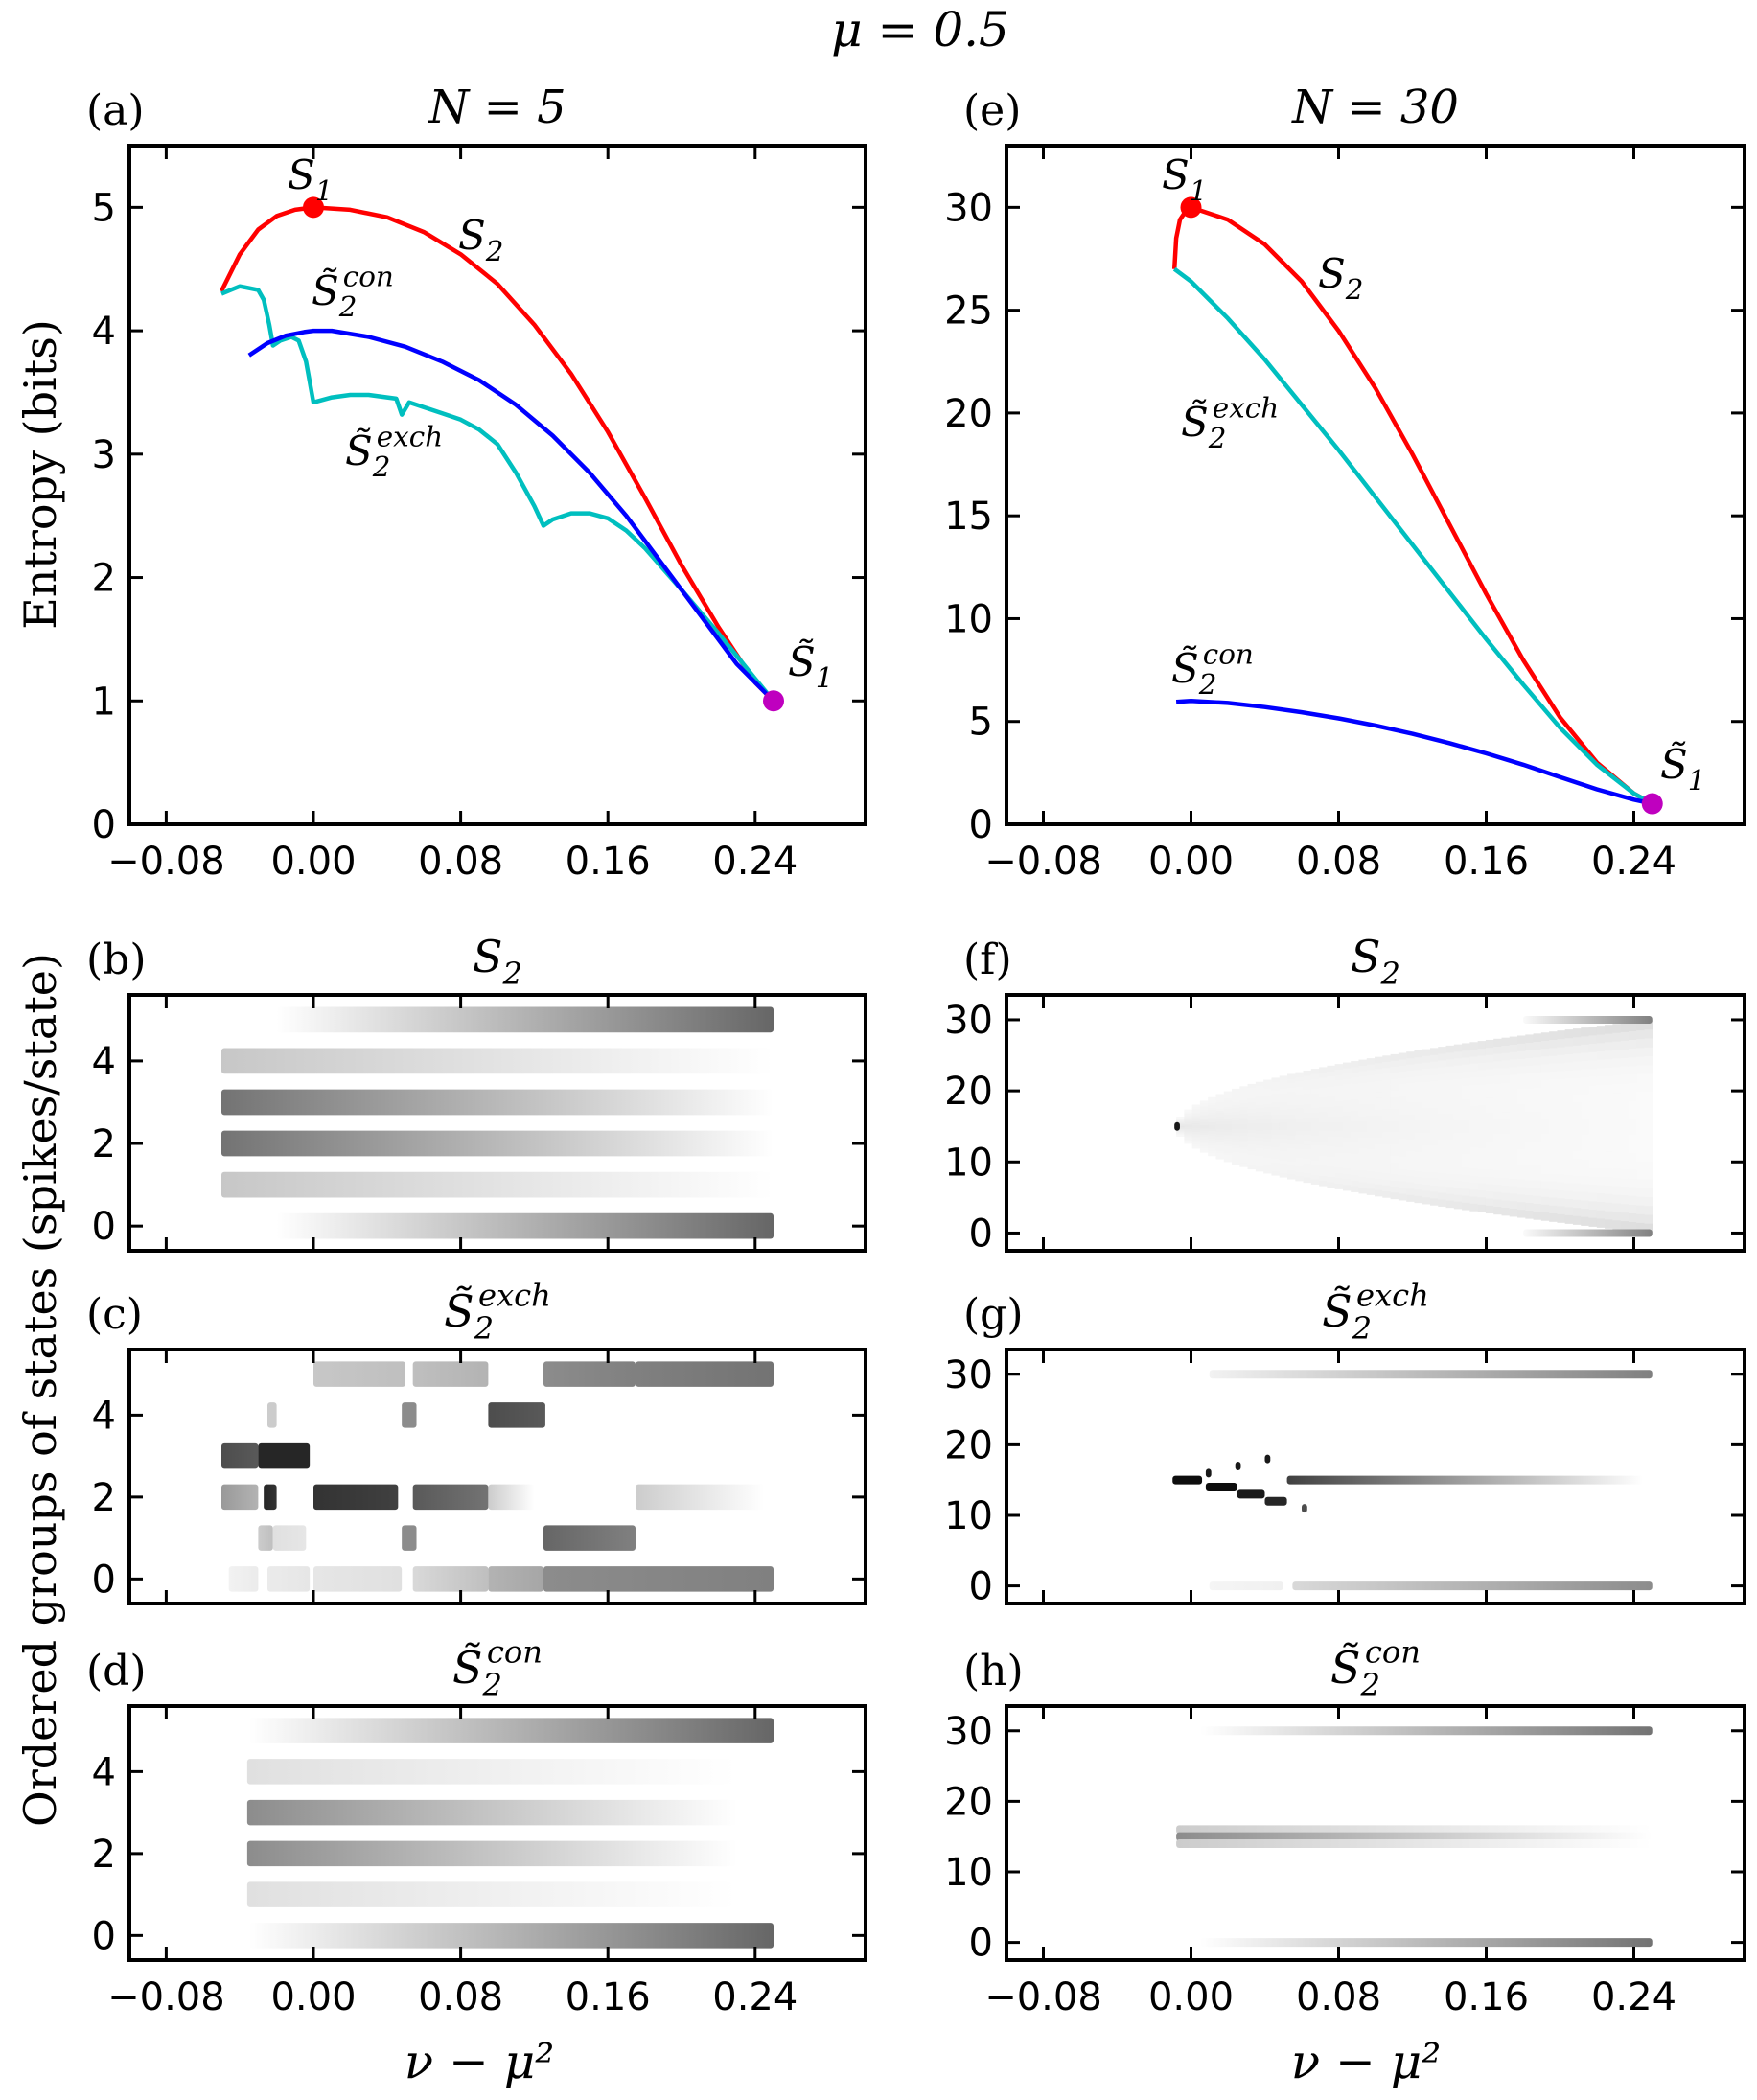 This screenshot has height=2100, width=1757. Describe the element at coordinates (968, 311) in the screenshot. I see `ytick-label-e-5: 25` at that location.